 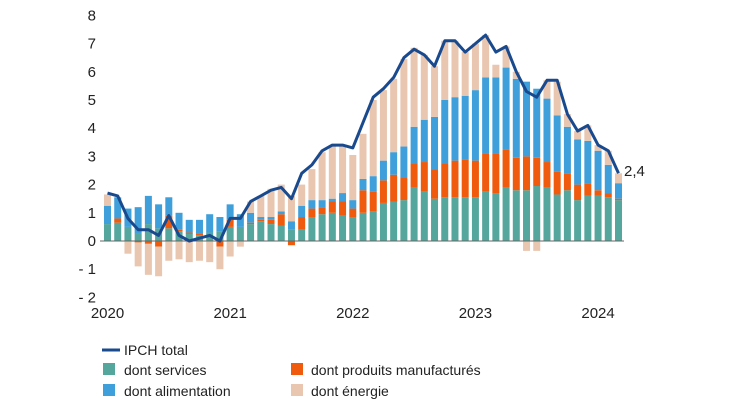 I want to click on end-label: 2,4, so click(x=634, y=171).